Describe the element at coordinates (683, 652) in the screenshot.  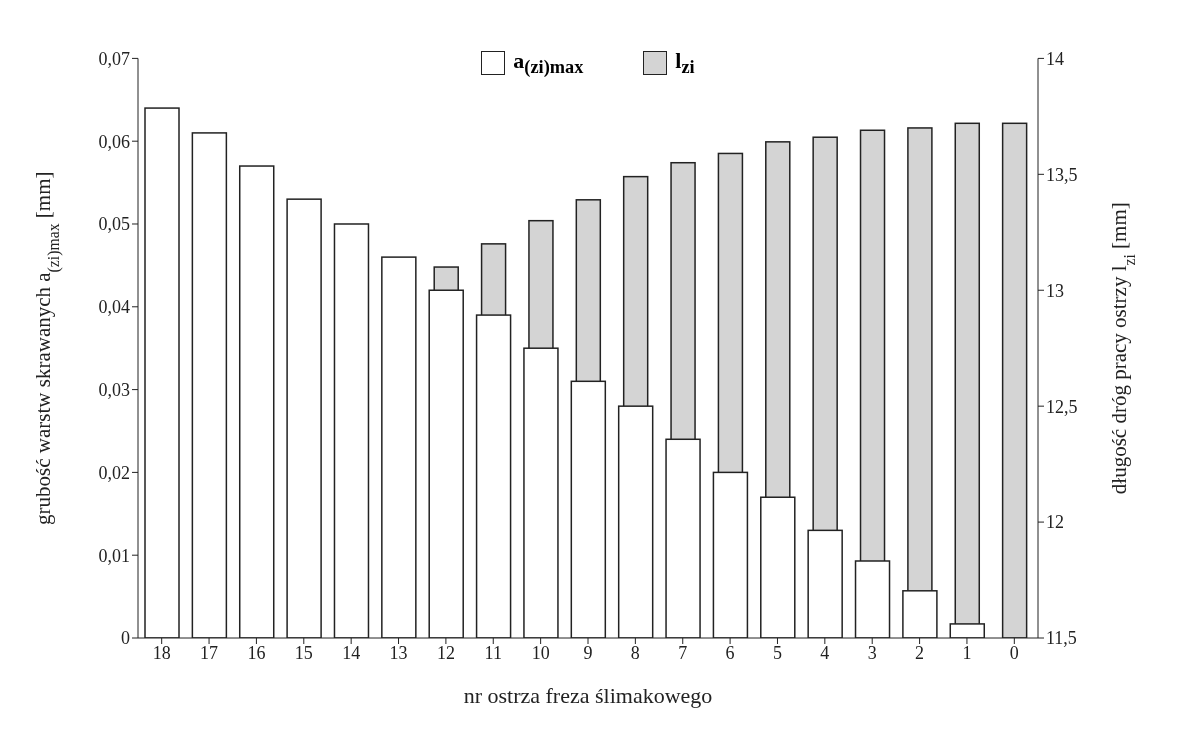
I see `x-tick-label: 7` at that location.